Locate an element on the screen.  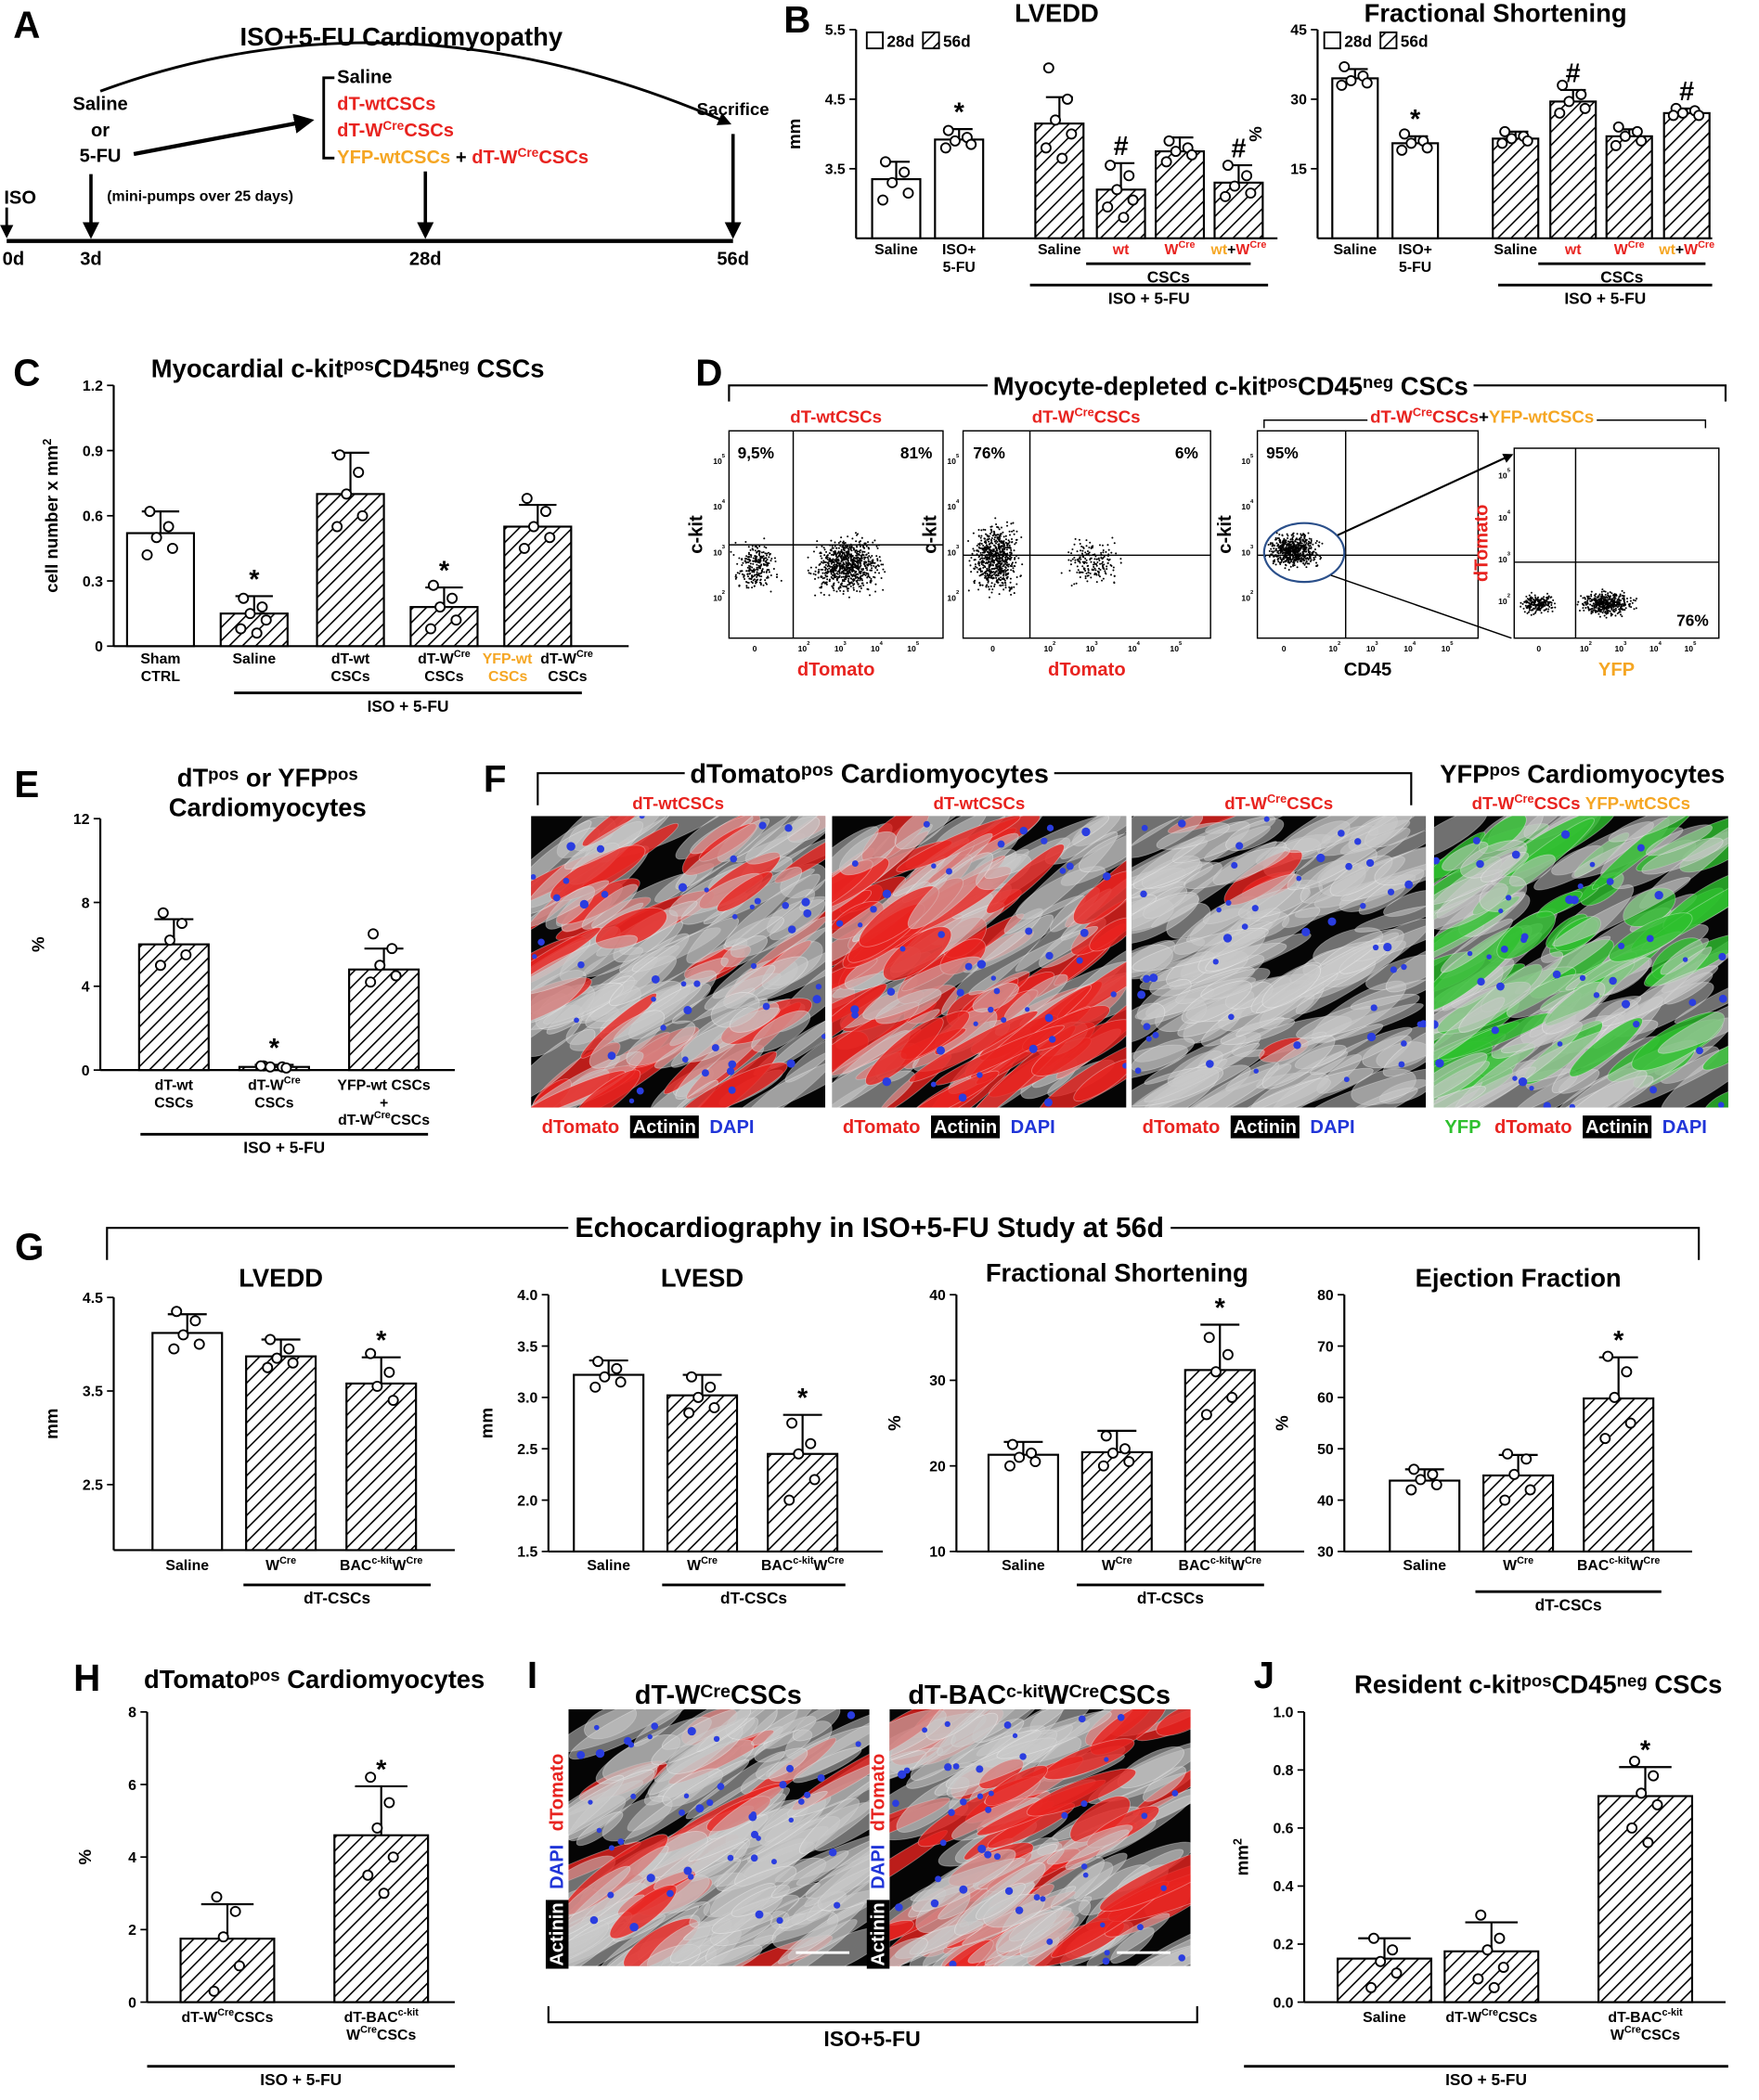
text-part: 3 is located at coordinates (1509, 555).